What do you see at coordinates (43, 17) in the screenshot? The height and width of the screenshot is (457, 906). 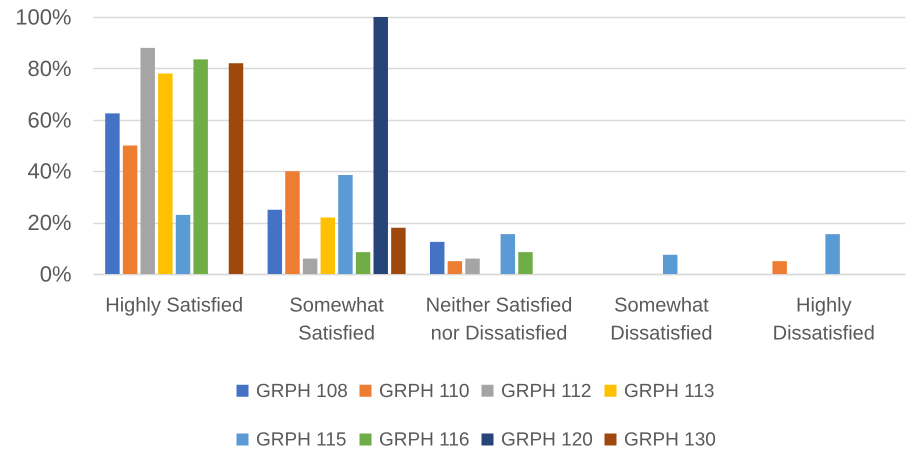 I see `y-tick-label: 100%` at bounding box center [43, 17].